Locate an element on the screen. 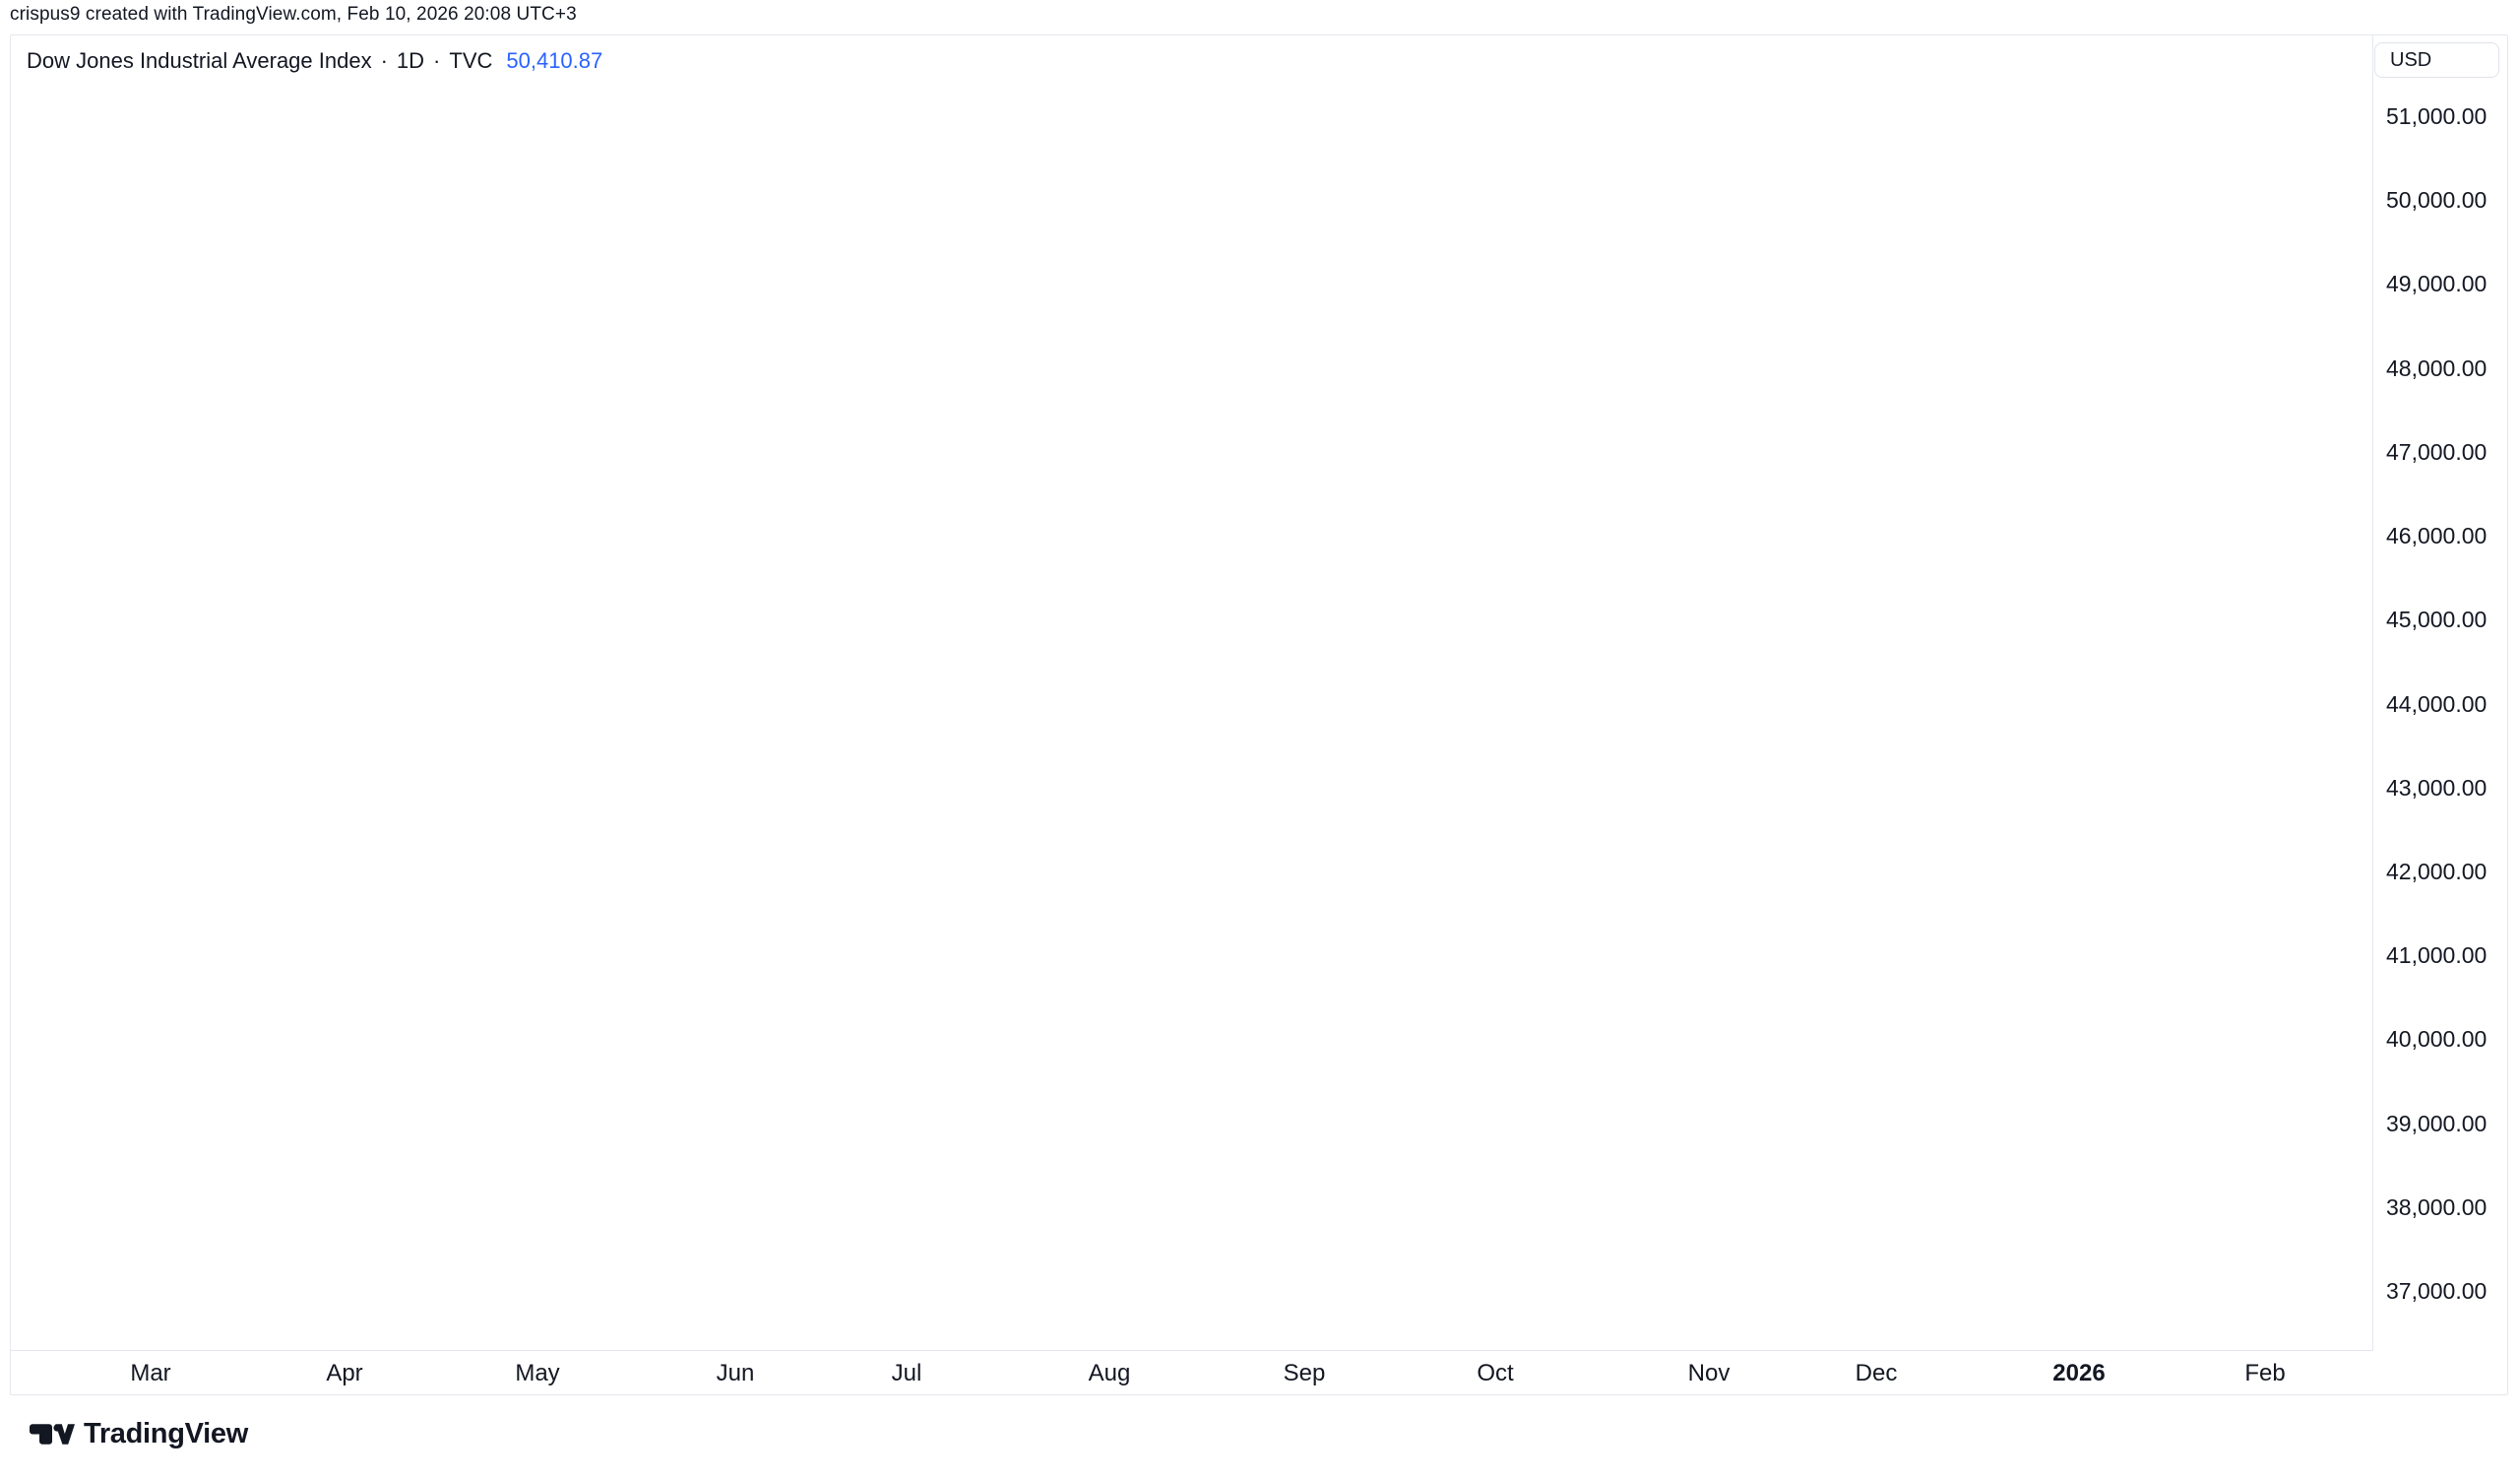 Image resolution: width=2520 pixels, height=1480 pixels. exchange-label: TVC is located at coordinates (471, 60).